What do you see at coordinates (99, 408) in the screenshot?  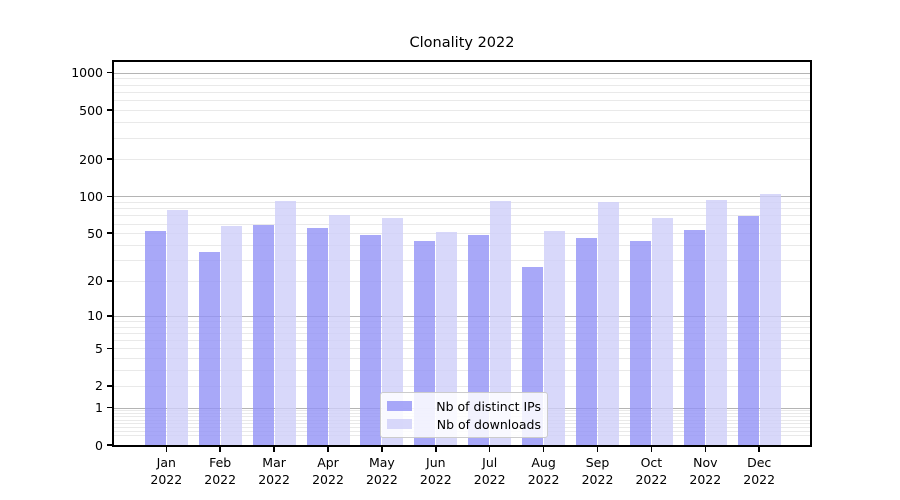 I see `y-tick-label-1: 1` at bounding box center [99, 408].